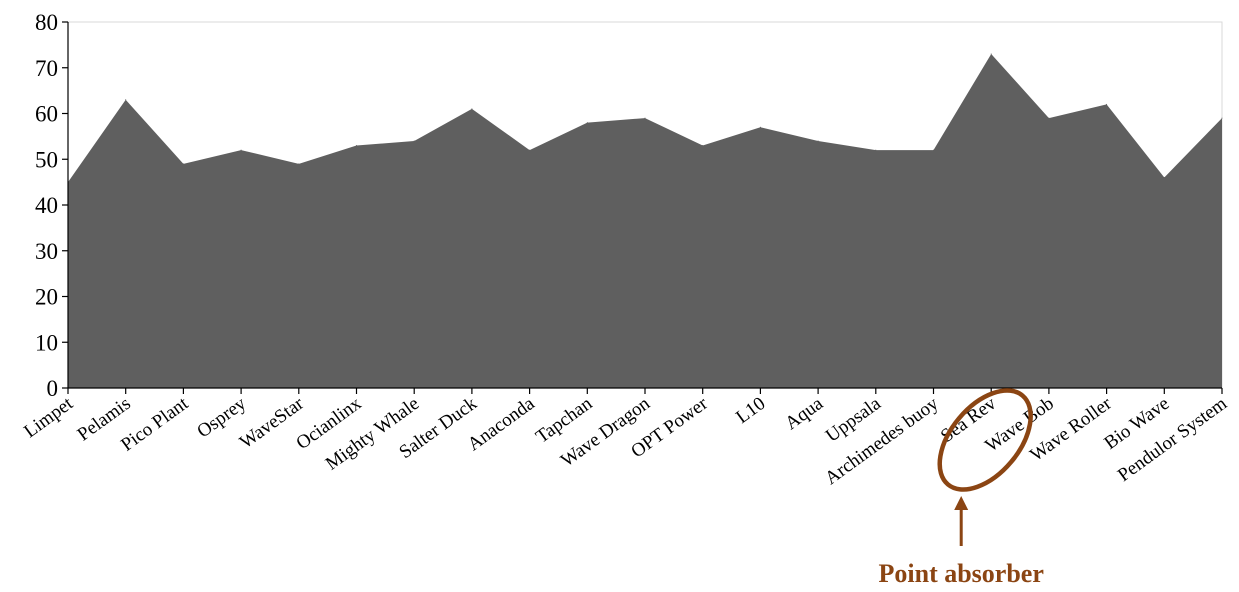 Image resolution: width=1239 pixels, height=592 pixels. Describe the element at coordinates (46, 159) in the screenshot. I see `y-tick-label: 50` at that location.